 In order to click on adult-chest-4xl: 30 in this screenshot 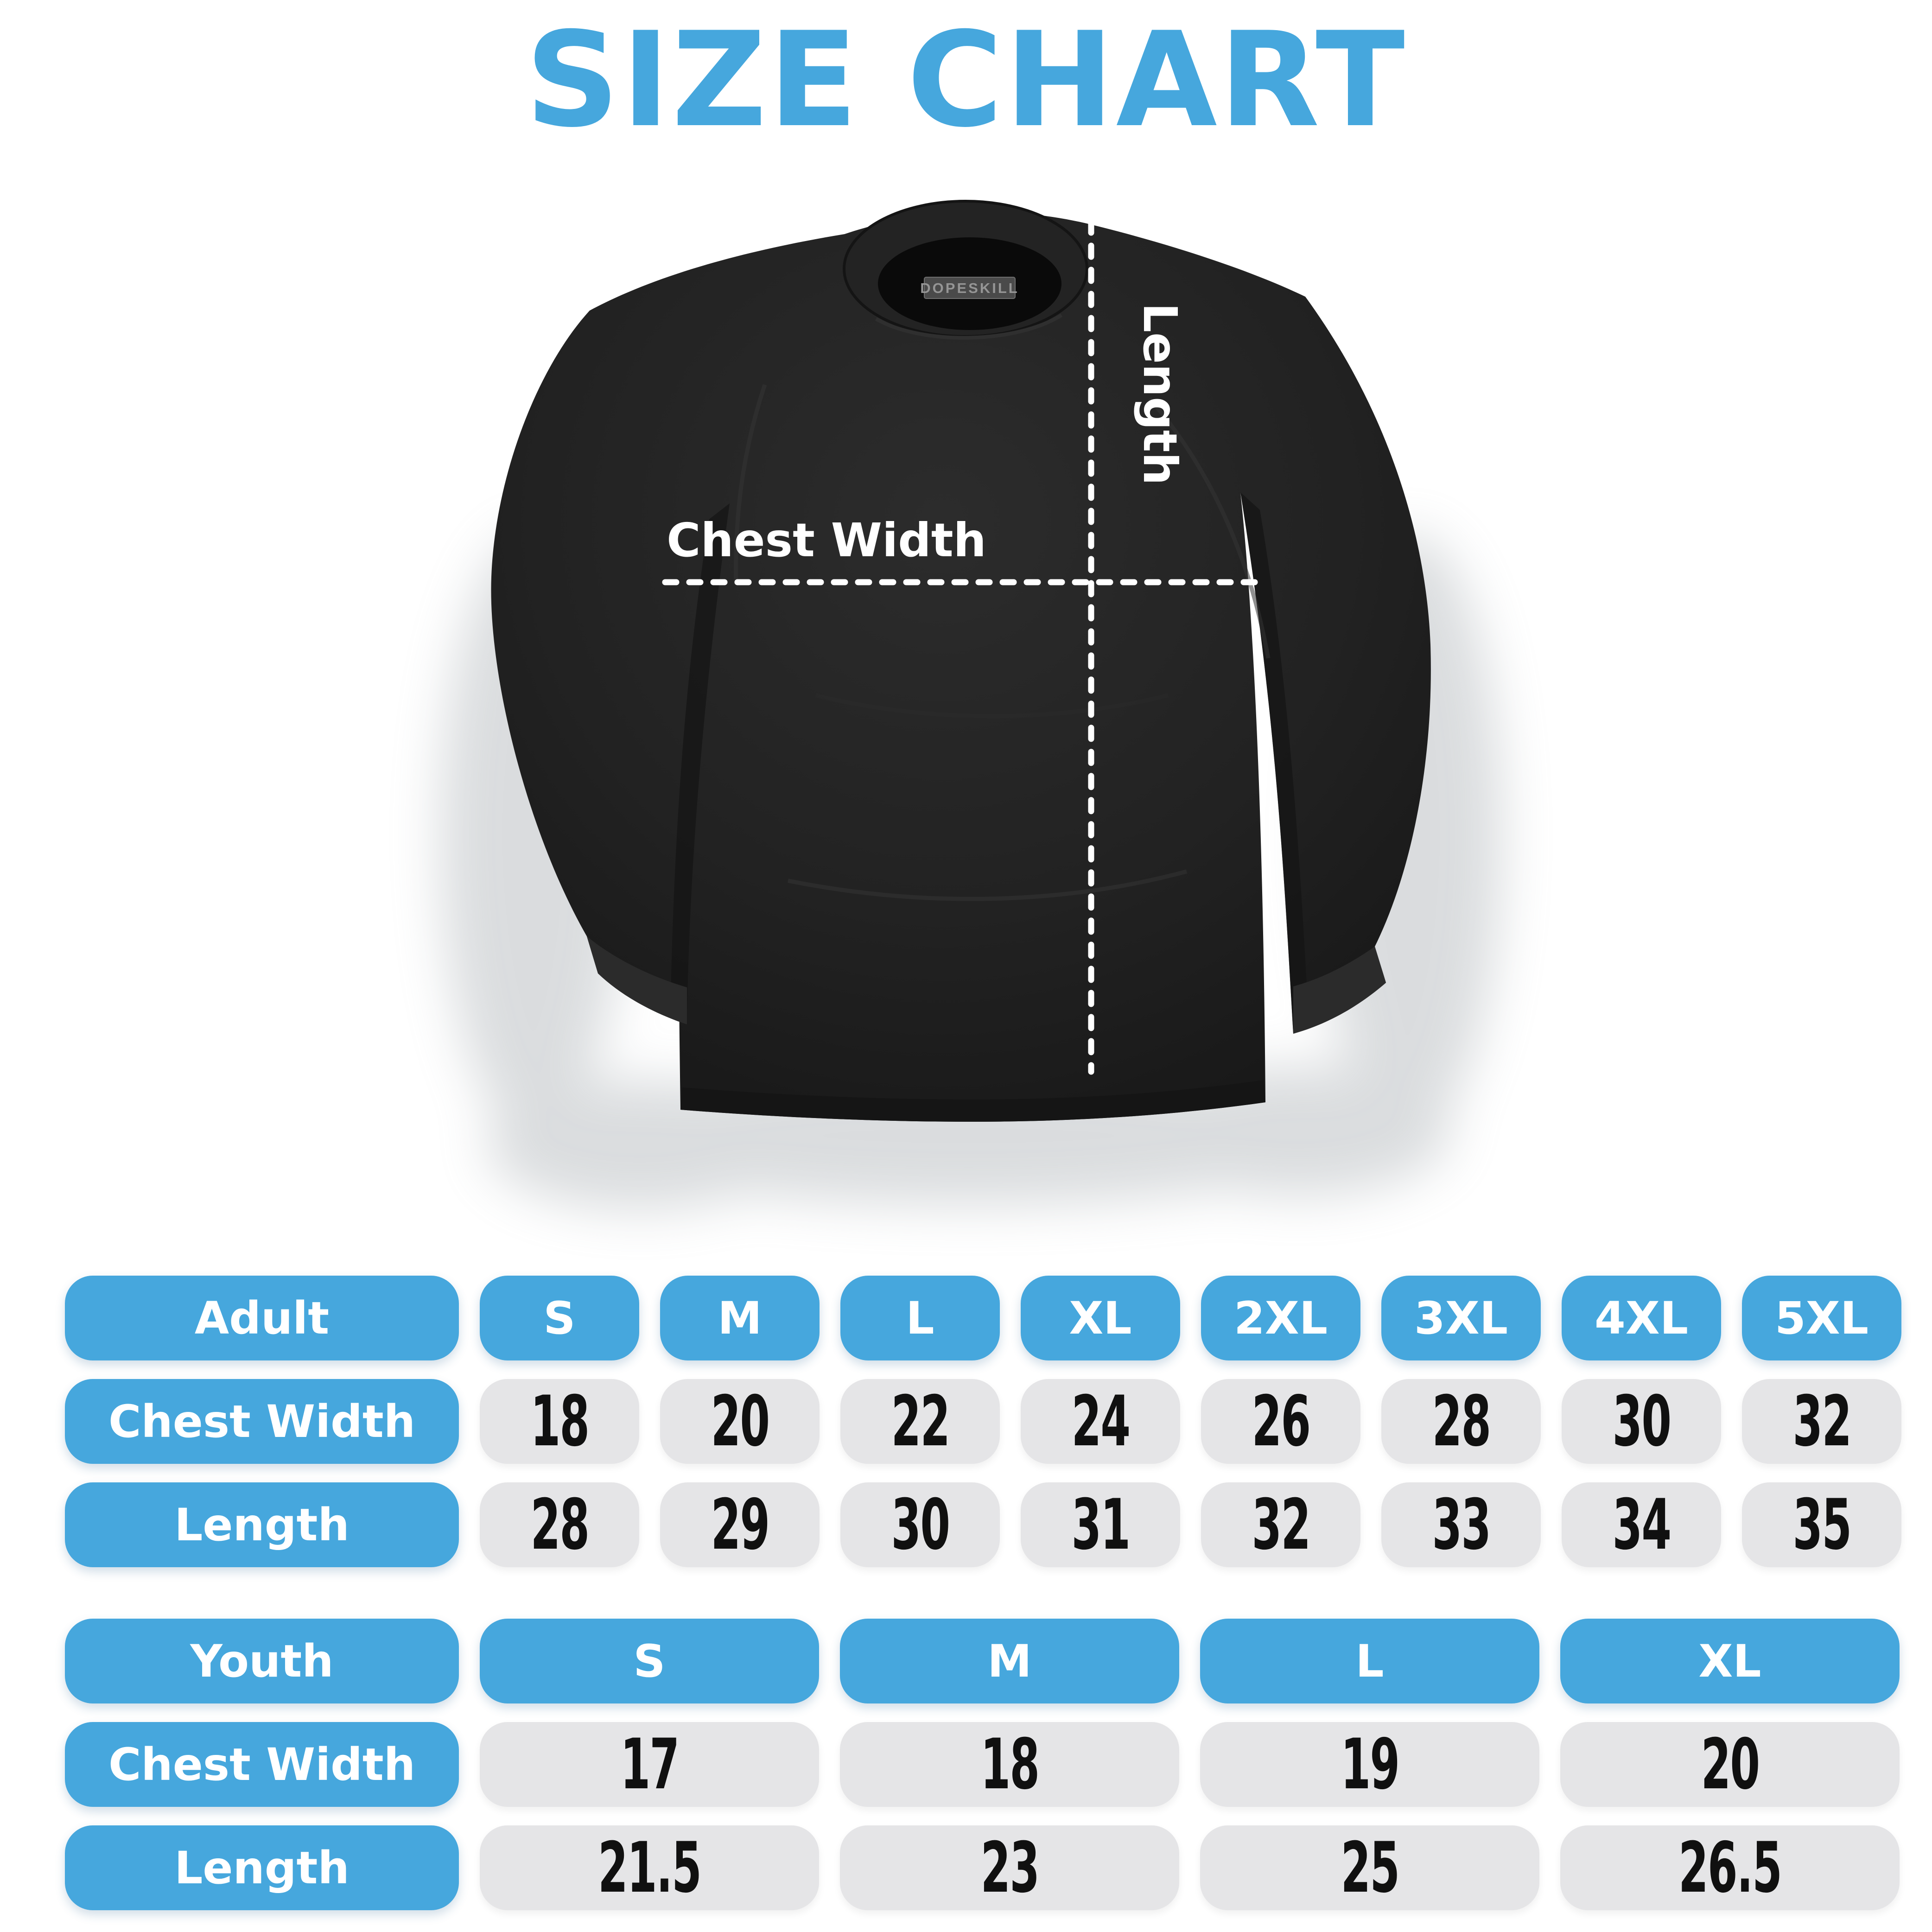, I will do `click(1641, 1421)`.